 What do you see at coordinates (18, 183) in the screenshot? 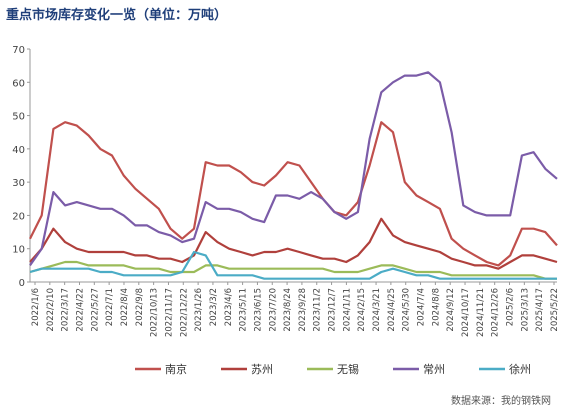
I see `y-tick-label: 30` at bounding box center [18, 183].